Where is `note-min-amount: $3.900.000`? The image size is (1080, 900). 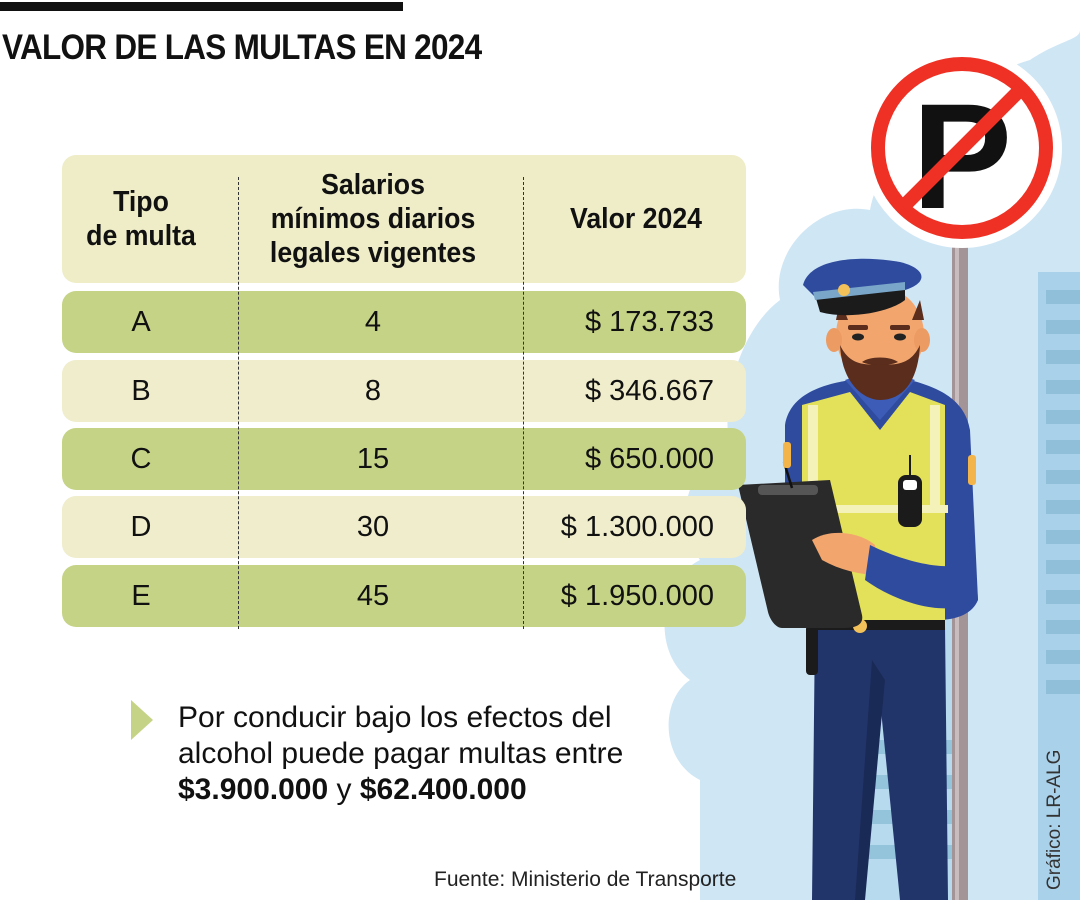 note-min-amount: $3.900.000 is located at coordinates (253, 789).